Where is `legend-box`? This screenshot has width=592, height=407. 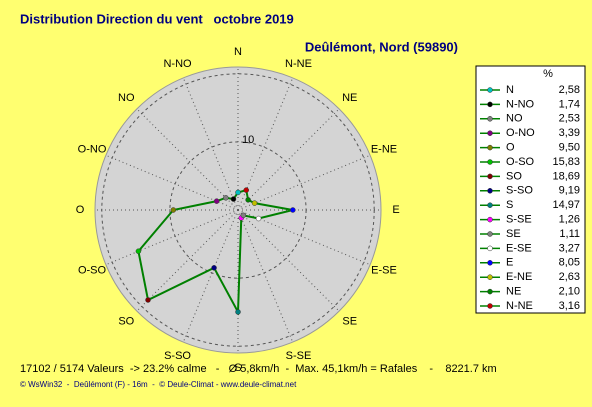 legend-box is located at coordinates (530, 189).